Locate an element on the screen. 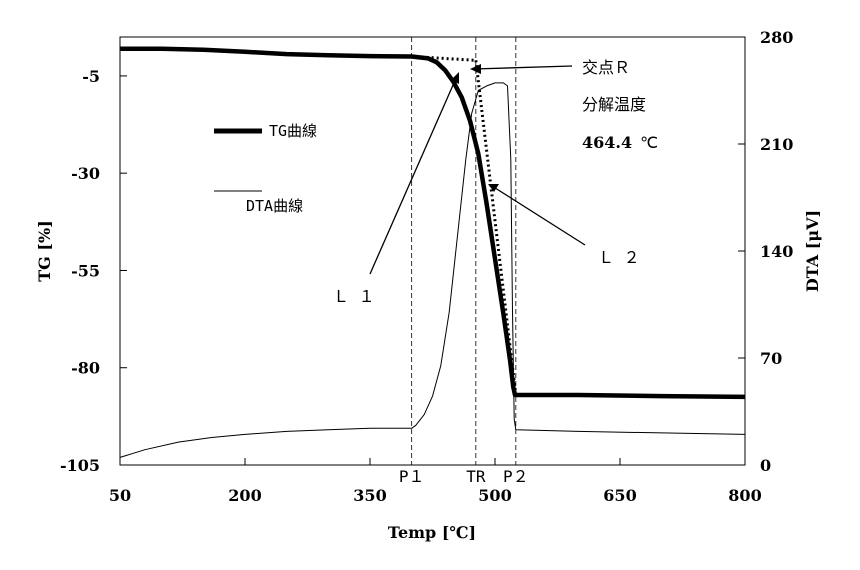 The width and height of the screenshot is (860, 570). x-axis-title: Temp [℃] is located at coordinates (432, 532).